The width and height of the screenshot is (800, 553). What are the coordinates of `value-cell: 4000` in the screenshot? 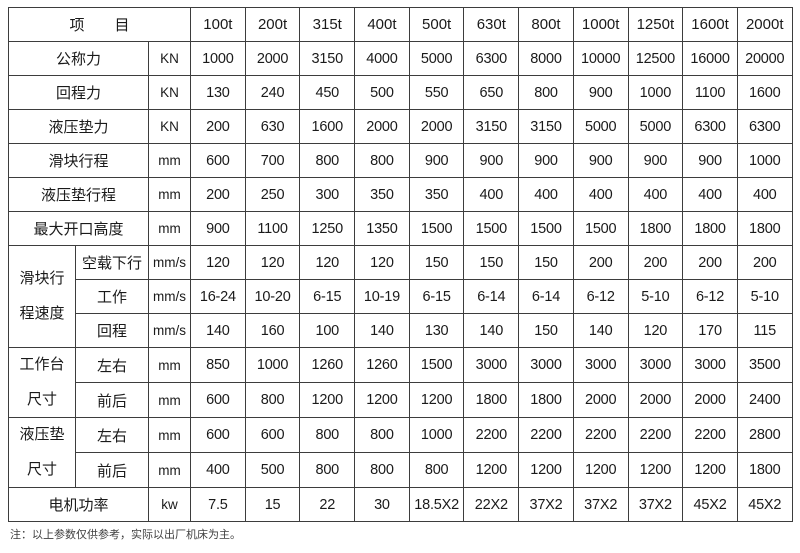 It's located at (382, 58).